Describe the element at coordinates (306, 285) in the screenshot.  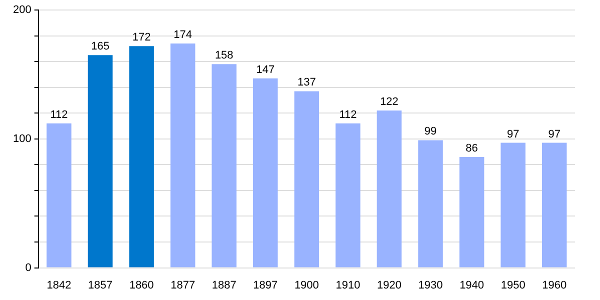
I see `x-tick-label: 1900` at that location.